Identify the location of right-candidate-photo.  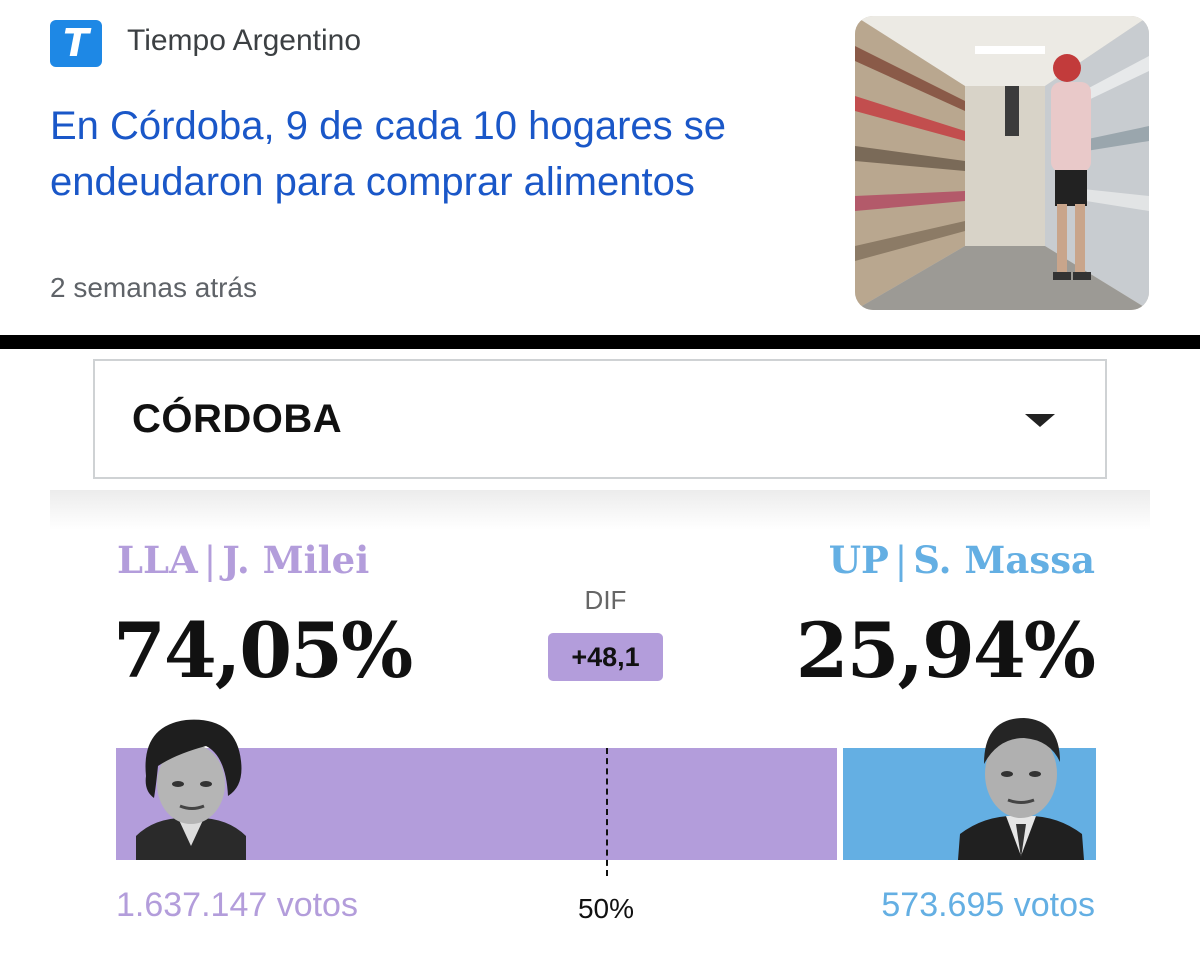
(1021, 789).